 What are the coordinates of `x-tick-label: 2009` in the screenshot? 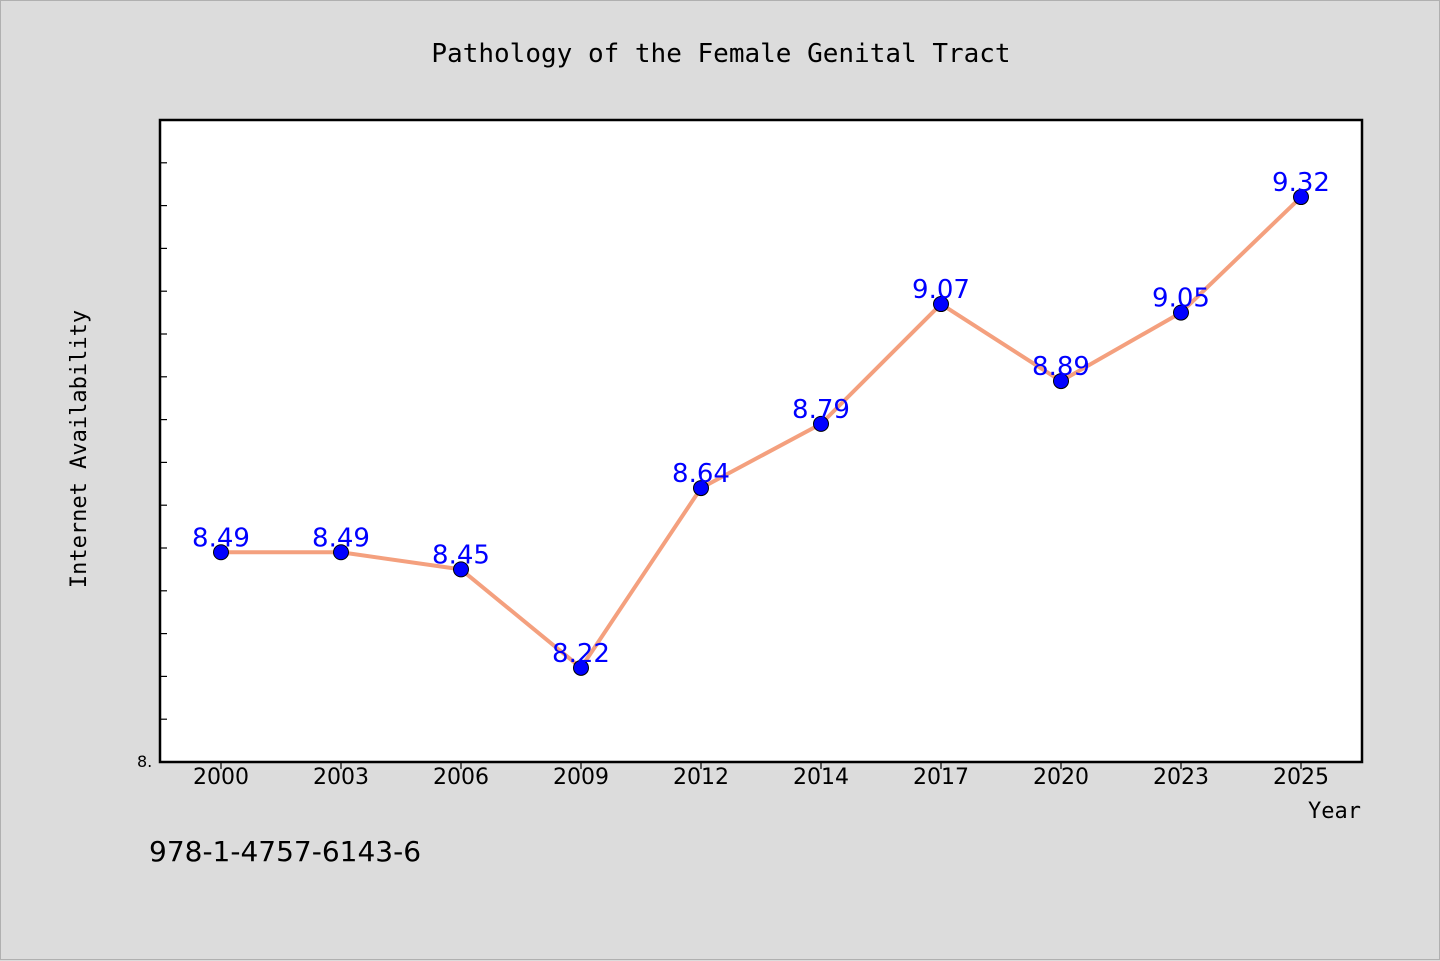 It's located at (581, 777).